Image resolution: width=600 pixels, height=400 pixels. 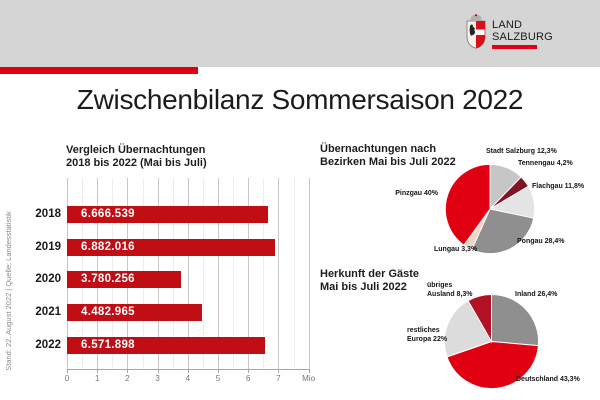 What do you see at coordinates (99, 70) in the screenshot?
I see `accent-stripe` at bounding box center [99, 70].